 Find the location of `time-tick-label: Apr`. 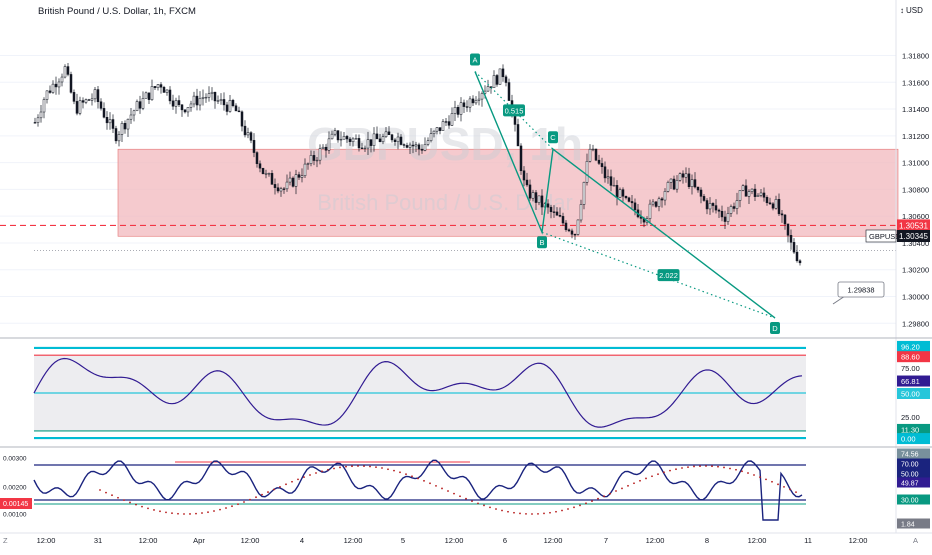

time-tick-label: Apr is located at coordinates (199, 540).